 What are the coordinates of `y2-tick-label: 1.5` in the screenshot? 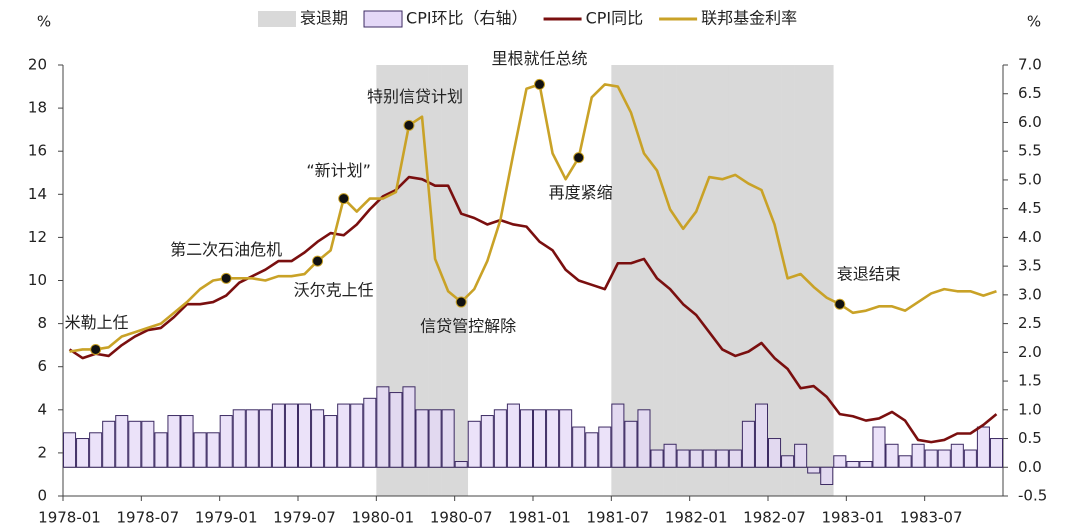 It's located at (1030, 381).